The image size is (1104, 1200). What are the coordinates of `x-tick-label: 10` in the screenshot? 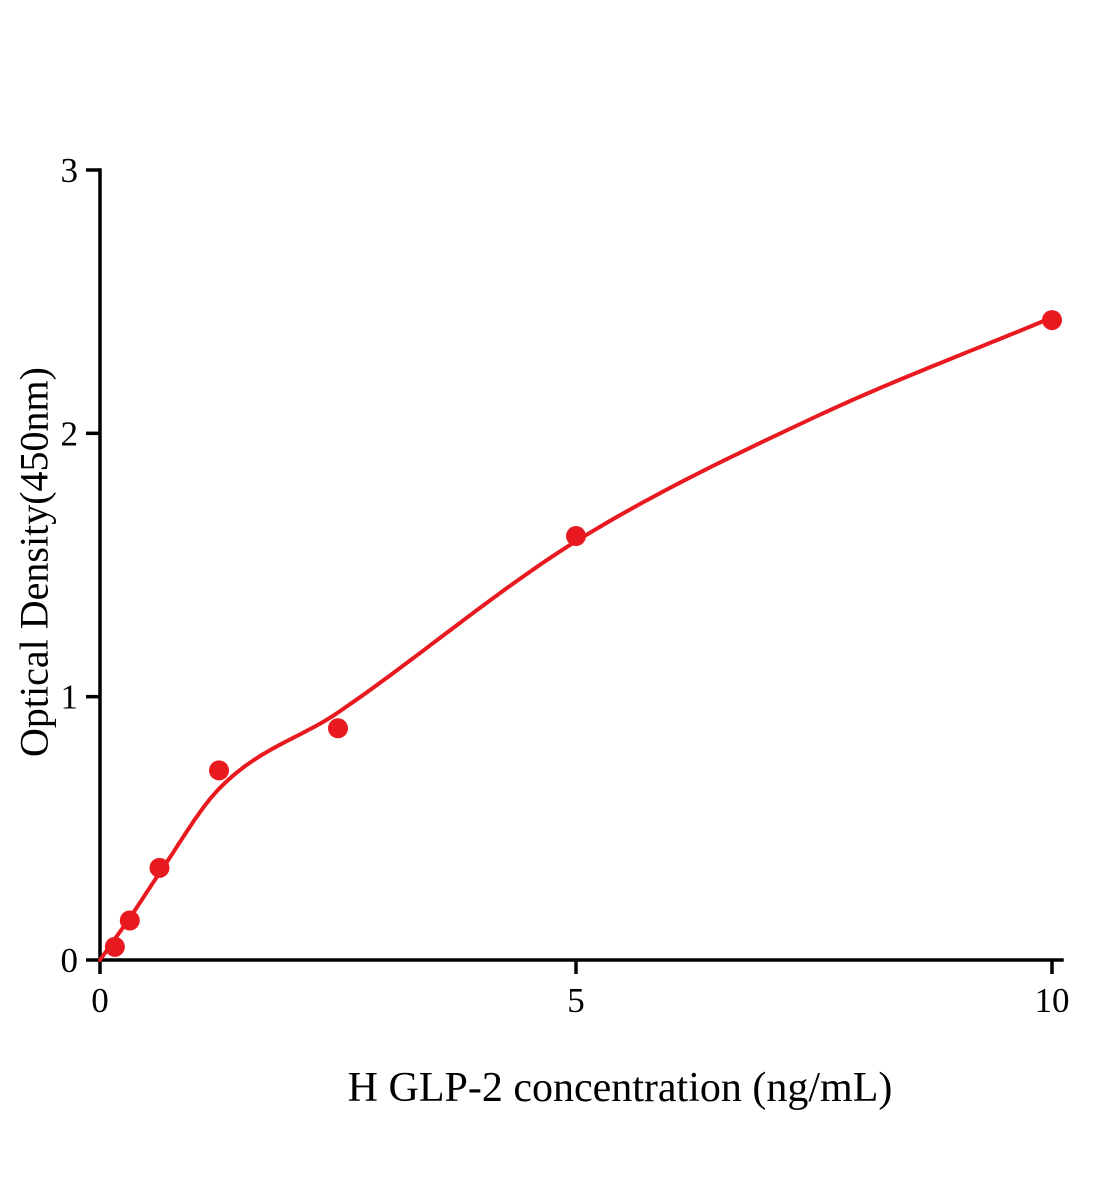 It's located at (1052, 1000).